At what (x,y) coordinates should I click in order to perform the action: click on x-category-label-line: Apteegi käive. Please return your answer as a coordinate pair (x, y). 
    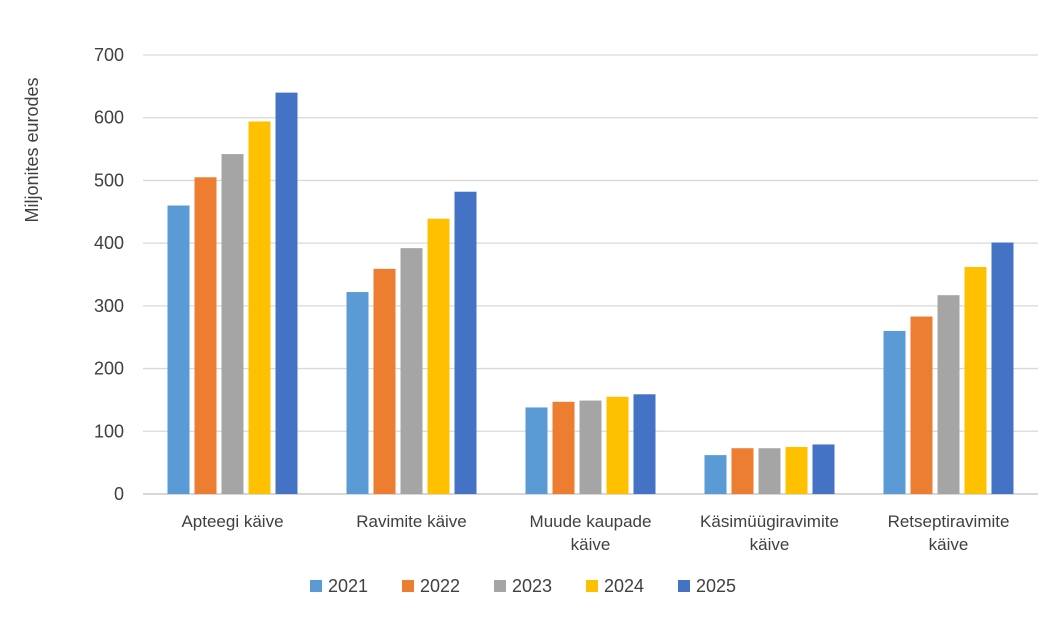
    Looking at the image, I should click on (232, 521).